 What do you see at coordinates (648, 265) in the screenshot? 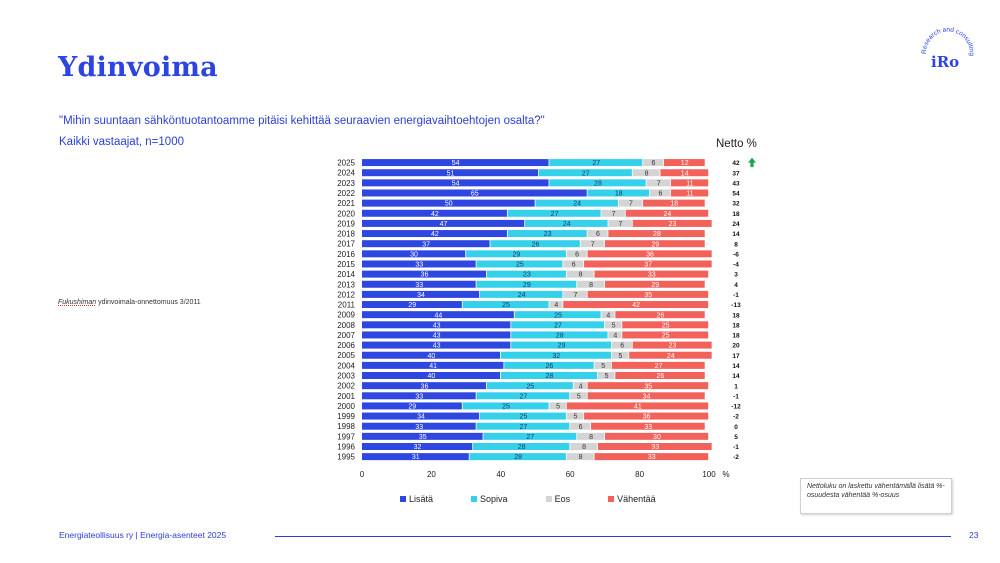
I see `bar-value-label: 37` at bounding box center [648, 265].